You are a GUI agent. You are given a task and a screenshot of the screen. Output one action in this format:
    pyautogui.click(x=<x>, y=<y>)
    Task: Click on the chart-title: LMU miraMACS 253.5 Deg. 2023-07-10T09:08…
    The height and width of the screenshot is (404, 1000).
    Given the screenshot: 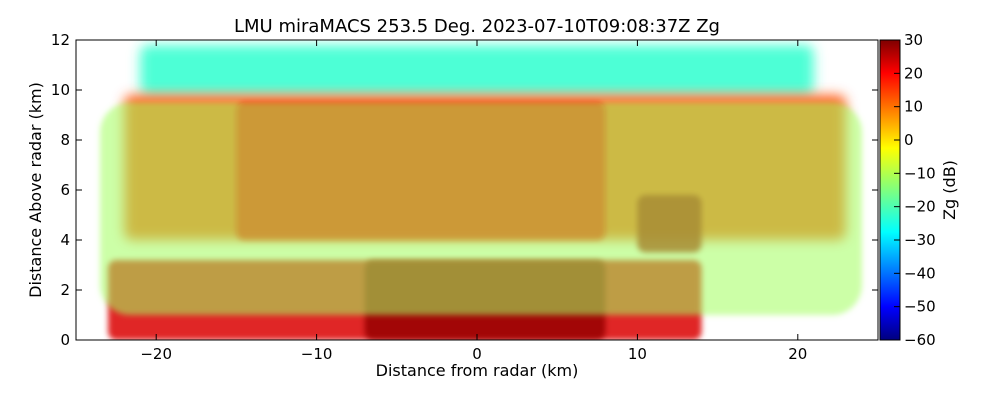 What is the action you would take?
    pyautogui.click(x=477, y=26)
    